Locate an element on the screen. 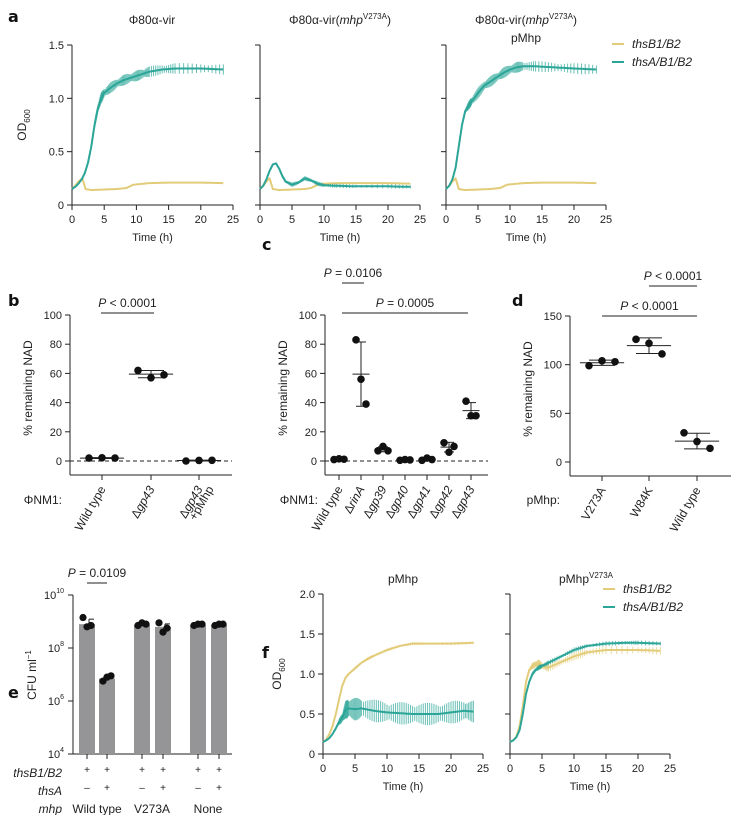 The width and height of the screenshot is (731, 815). panel-a2-title: Φ80α-vir(mhpV273A) is located at coordinates (340, 19).